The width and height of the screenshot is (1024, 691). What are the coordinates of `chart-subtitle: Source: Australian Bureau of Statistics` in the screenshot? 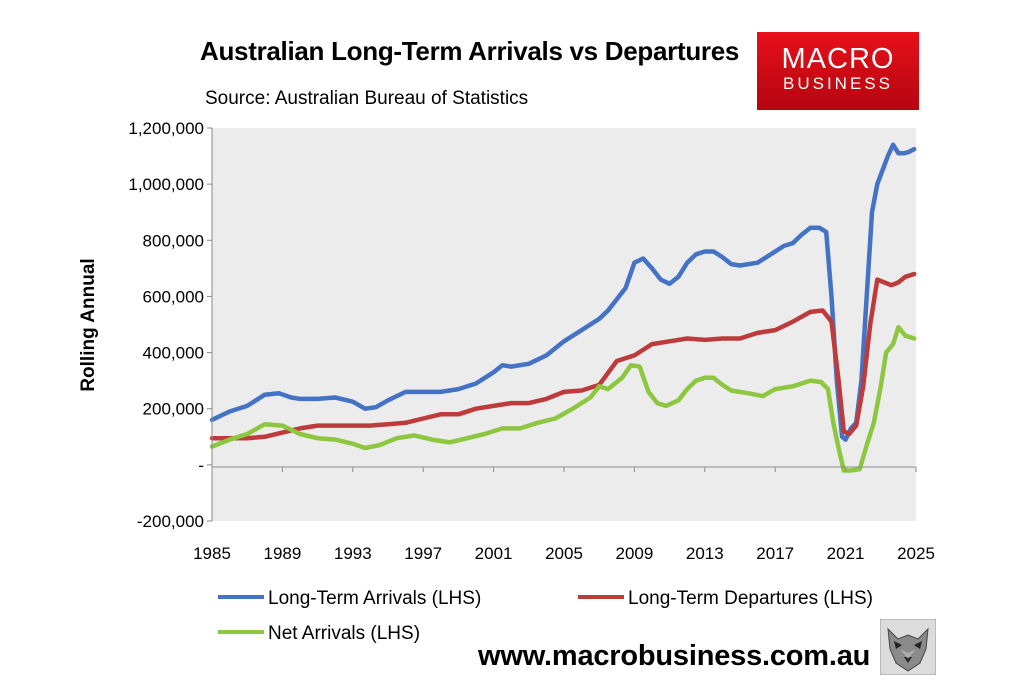 It's located at (367, 98).